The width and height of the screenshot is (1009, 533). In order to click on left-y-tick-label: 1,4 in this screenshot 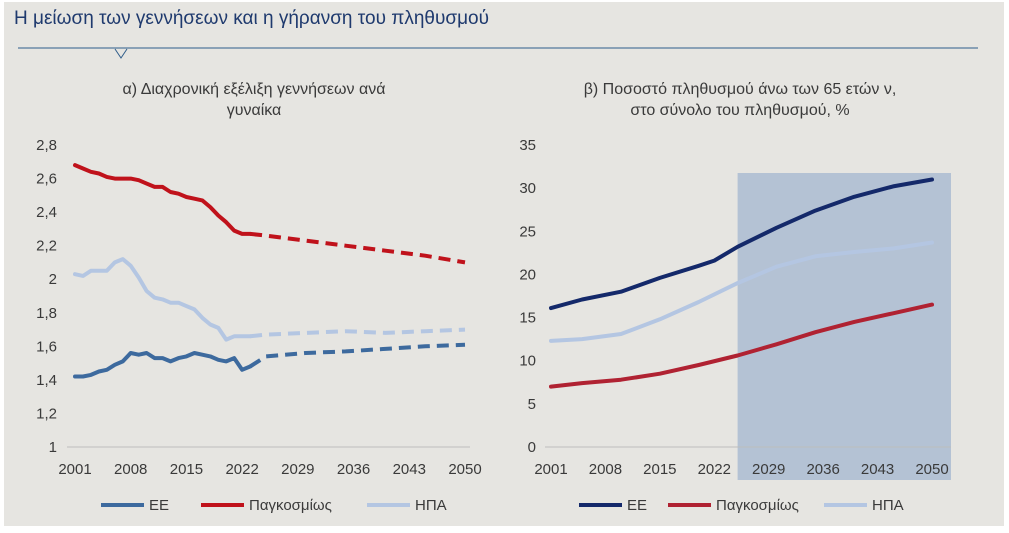, I will do `click(46, 380)`.